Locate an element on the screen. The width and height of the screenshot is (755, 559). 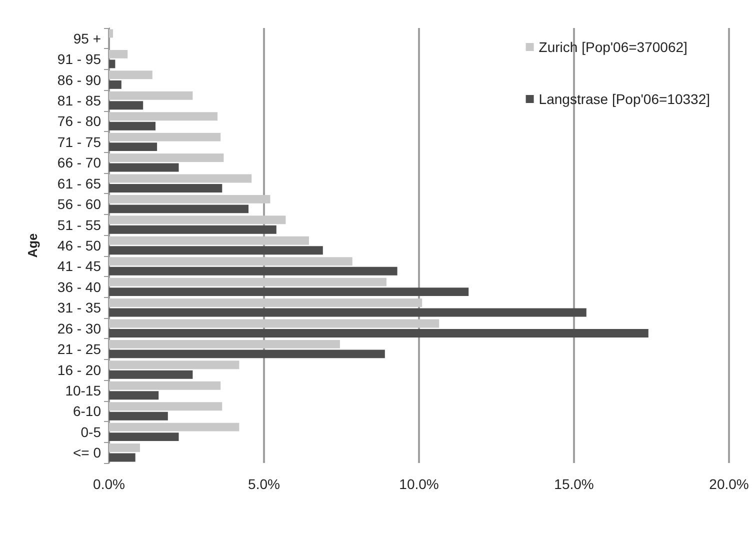
y-tick-label: 86 - 90 is located at coordinates (79, 80).